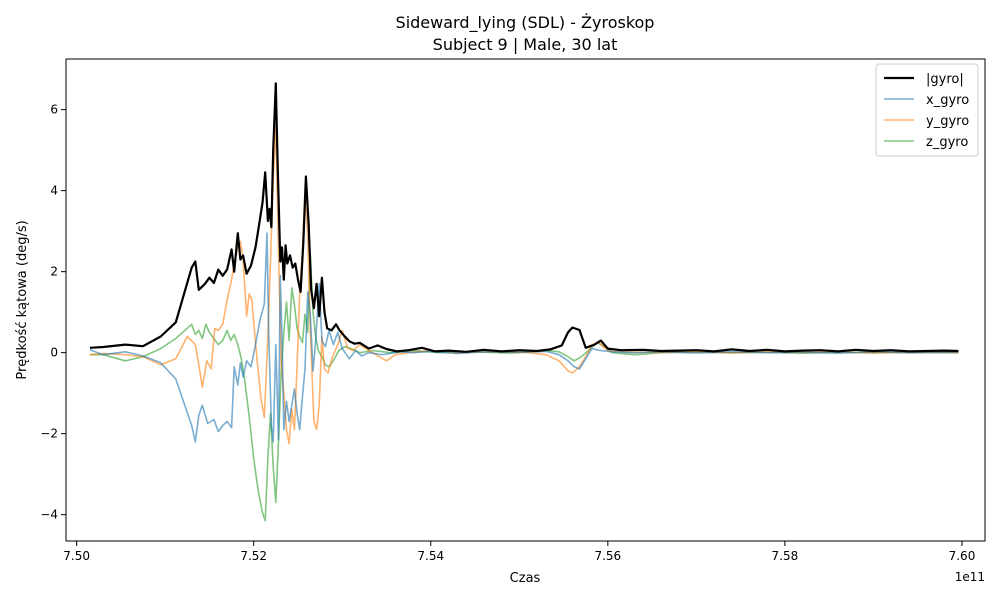 The height and width of the screenshot is (600, 1000). Describe the element at coordinates (49, 434) in the screenshot. I see `y-tick-label: −2` at that location.